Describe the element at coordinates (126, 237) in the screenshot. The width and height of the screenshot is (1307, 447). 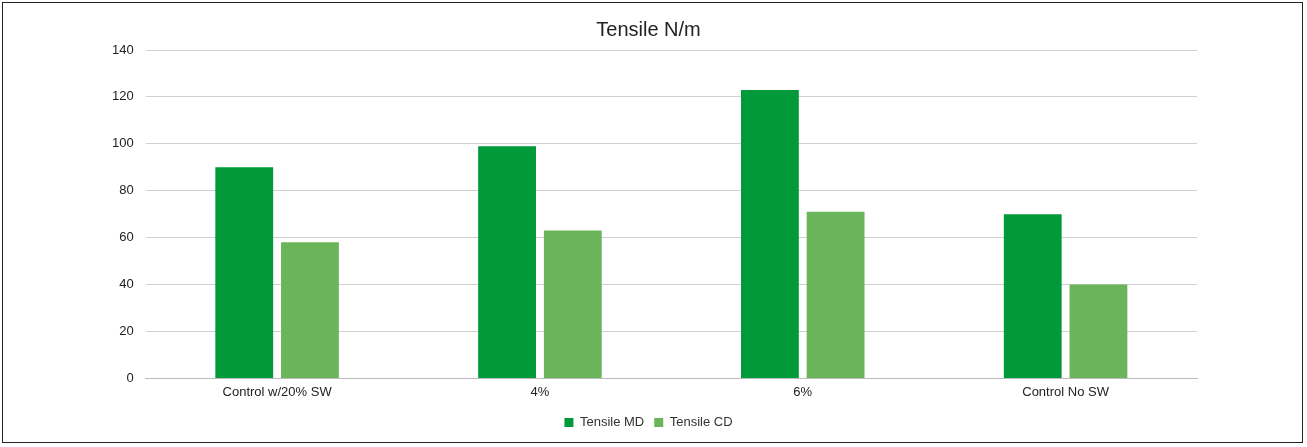
I see `y-tick-label: 60` at that location.